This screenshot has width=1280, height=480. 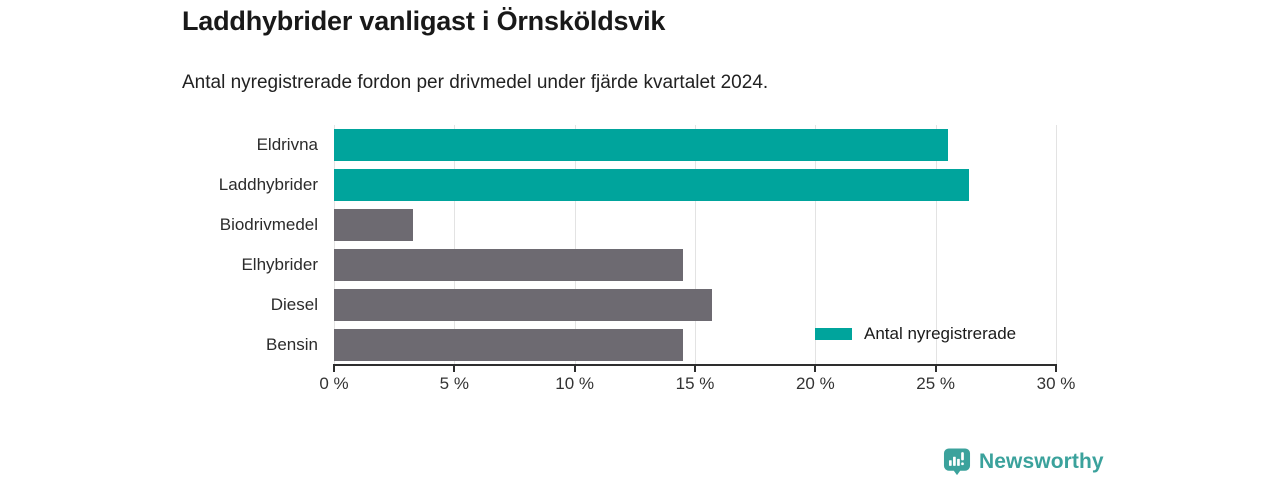 I want to click on legend-label: Antal nyregistrerade, so click(x=940, y=333).